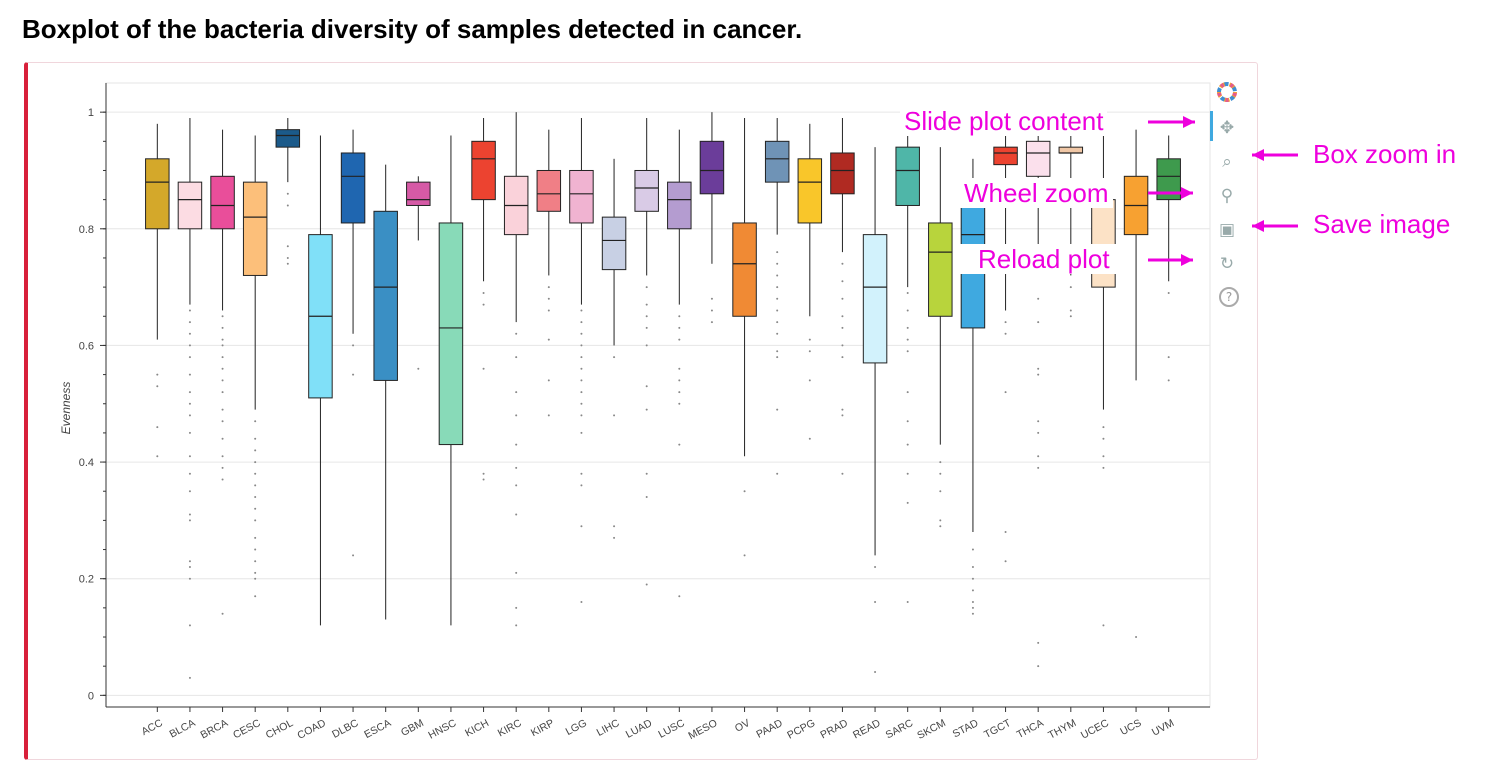 The image size is (1493, 768). What do you see at coordinates (1227, 162) in the screenshot?
I see `box-zoom-icon: ⌕` at bounding box center [1227, 162].